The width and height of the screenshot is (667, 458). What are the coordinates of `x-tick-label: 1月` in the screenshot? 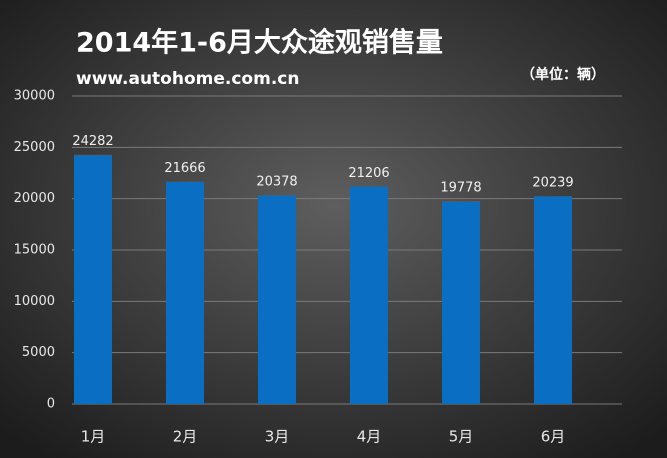 It's located at (93, 437).